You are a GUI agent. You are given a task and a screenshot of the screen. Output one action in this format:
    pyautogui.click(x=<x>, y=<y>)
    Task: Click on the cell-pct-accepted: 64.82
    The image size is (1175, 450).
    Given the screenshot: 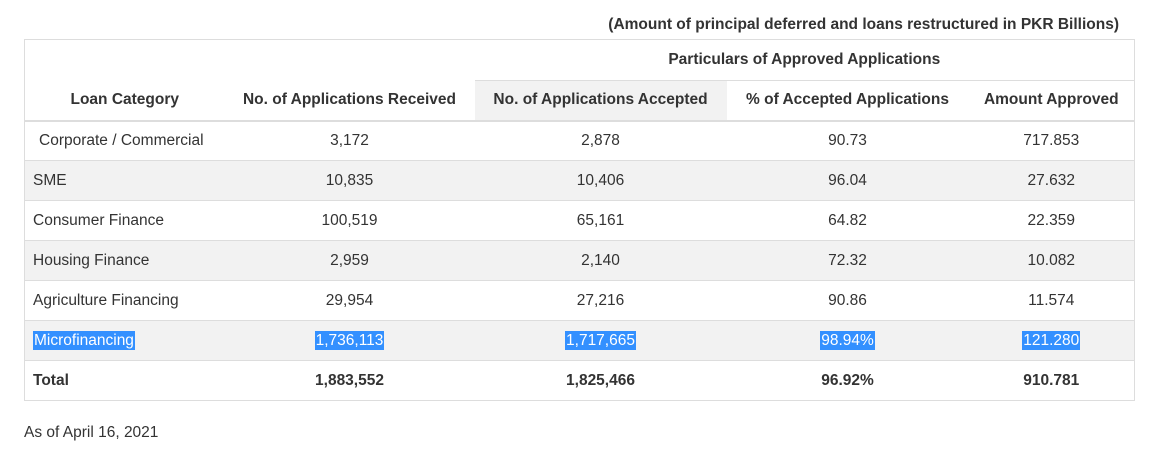 What is the action you would take?
    pyautogui.click(x=847, y=220)
    